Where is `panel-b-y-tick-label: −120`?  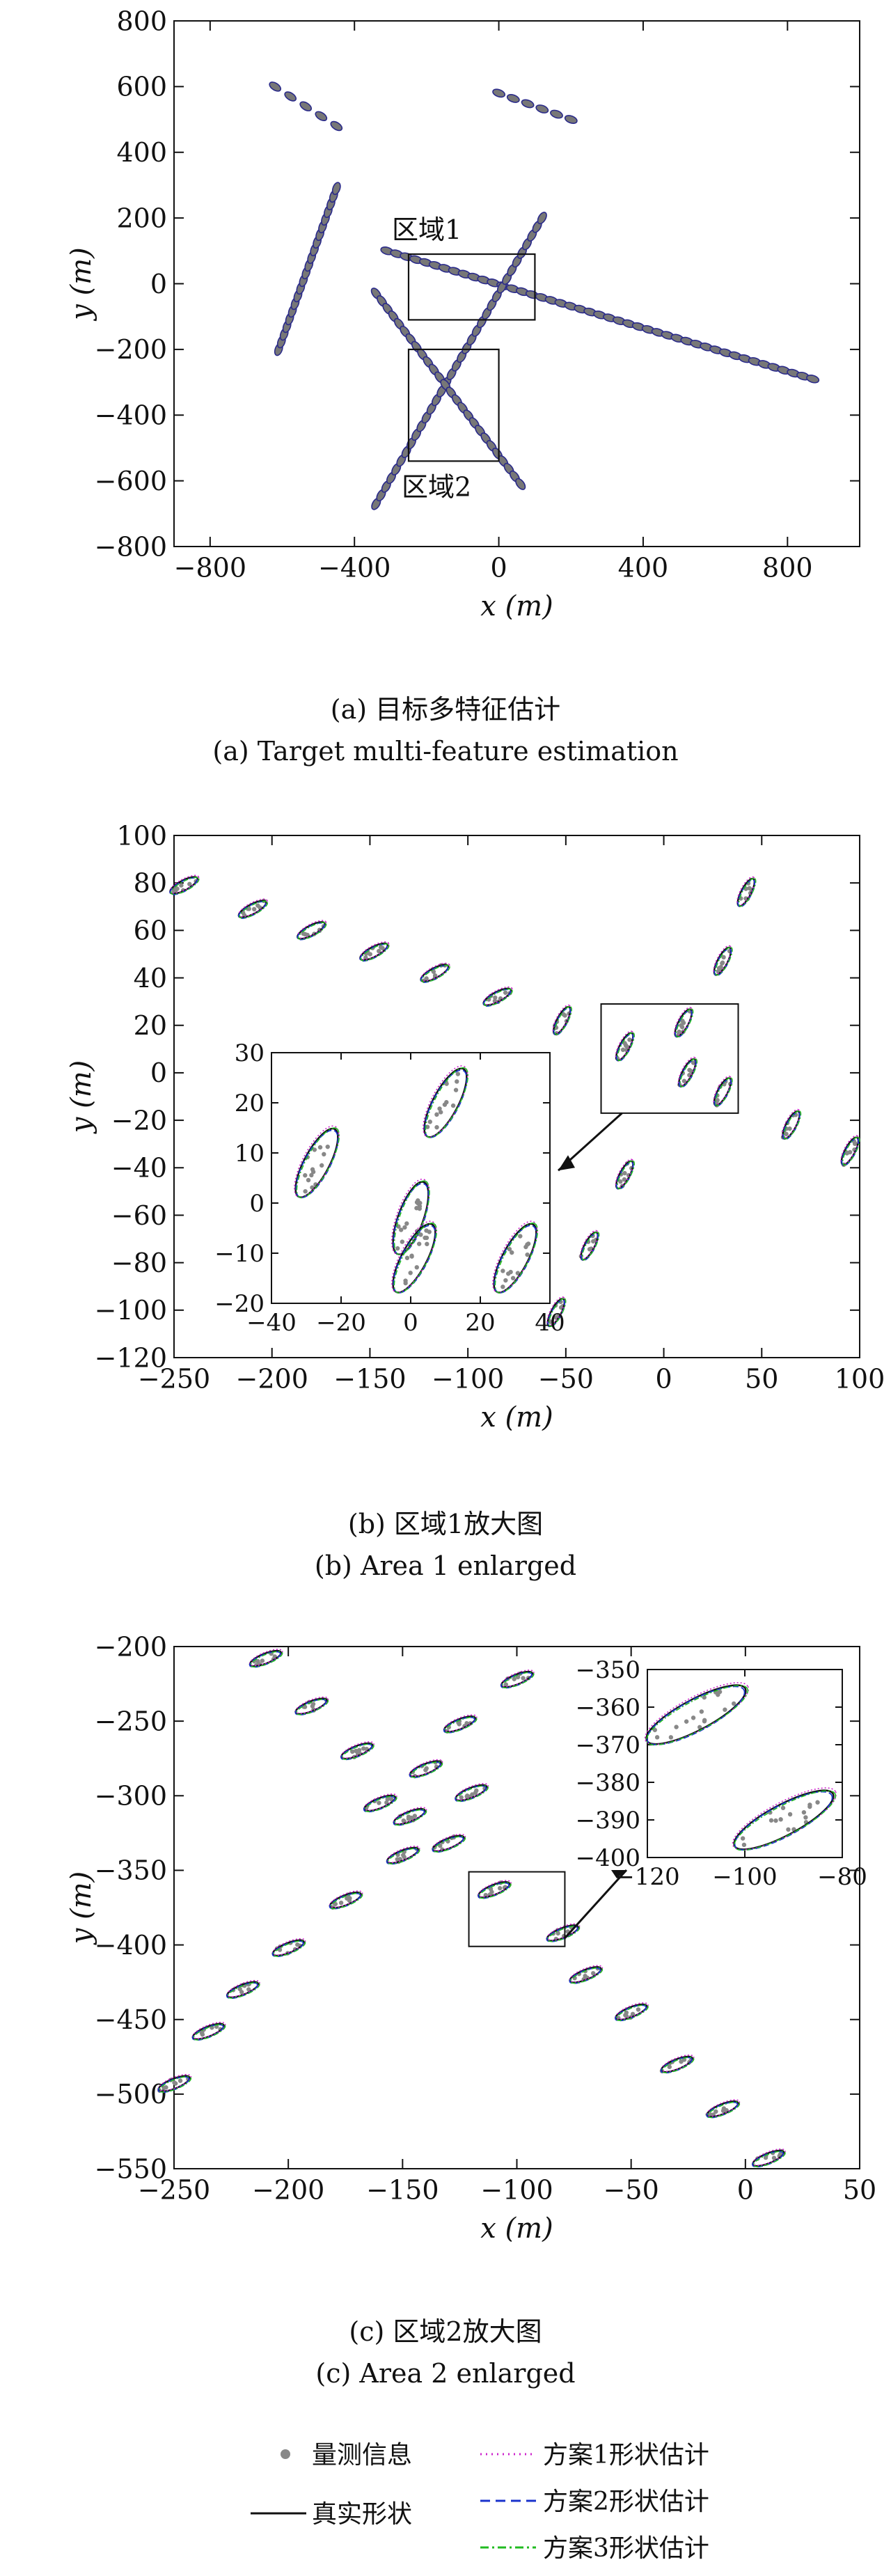
panel-b-y-tick-label: −120 is located at coordinates (131, 1357).